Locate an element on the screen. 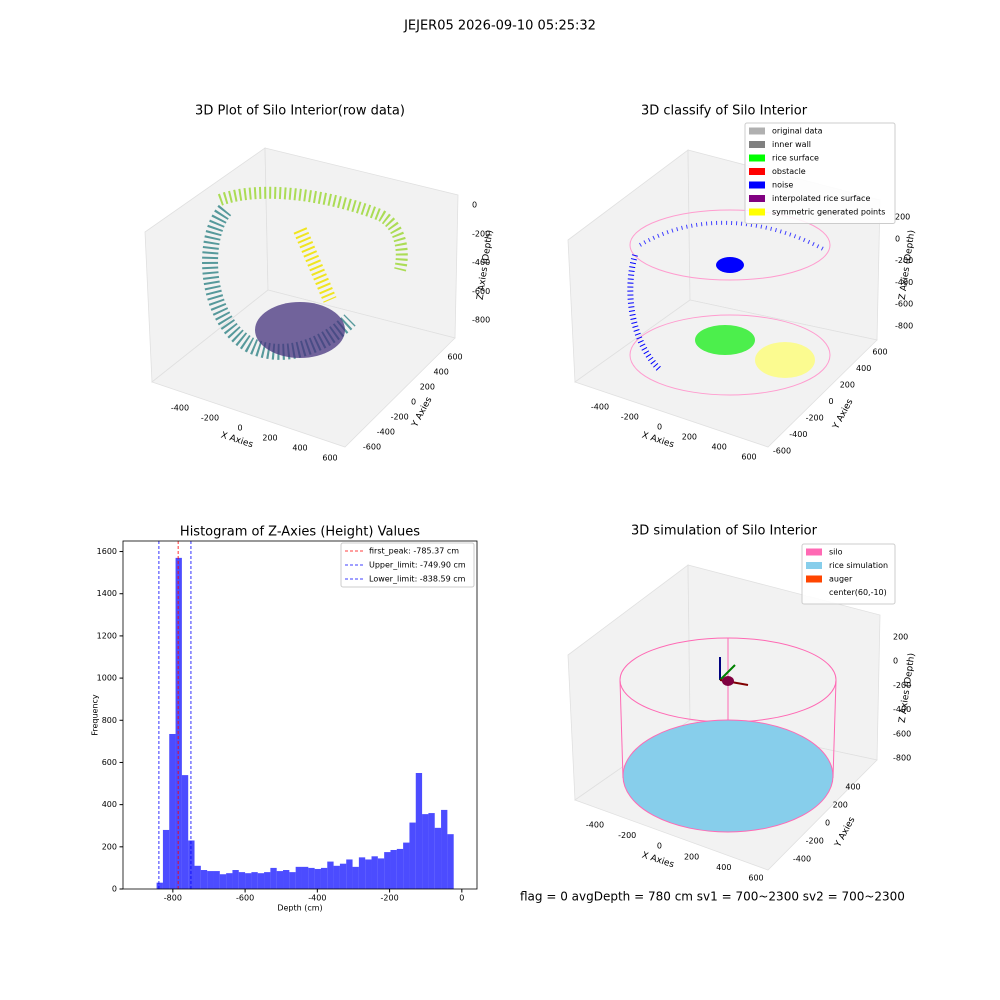 The width and height of the screenshot is (1000, 1000). legend-label: obstacle is located at coordinates (789, 171).